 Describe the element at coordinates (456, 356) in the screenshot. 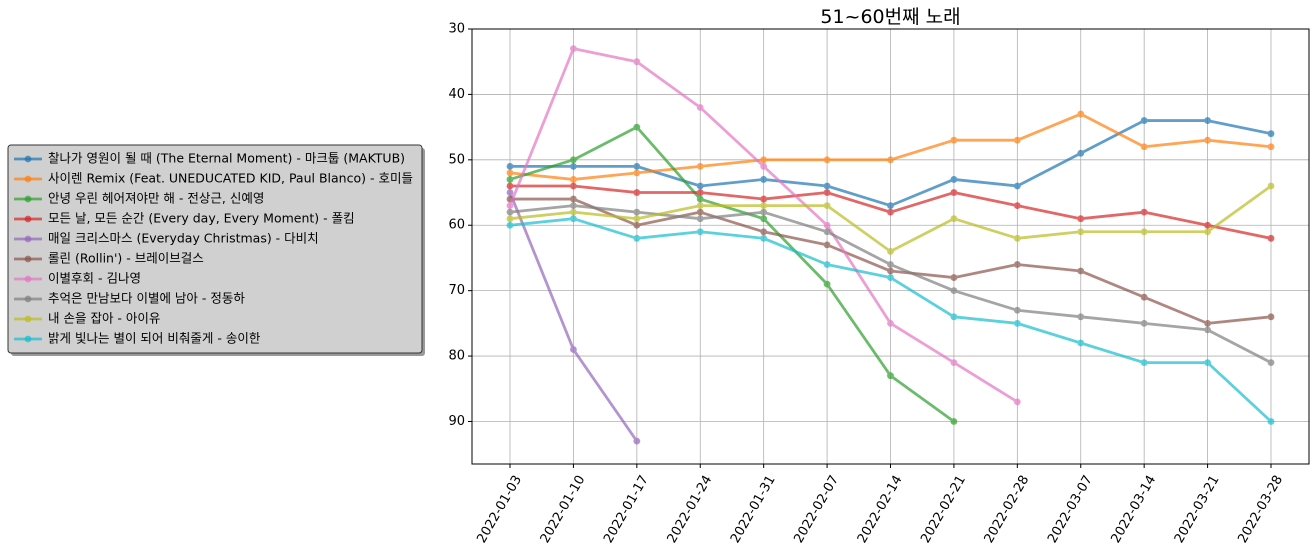

I see `y-tick-label: 80` at that location.